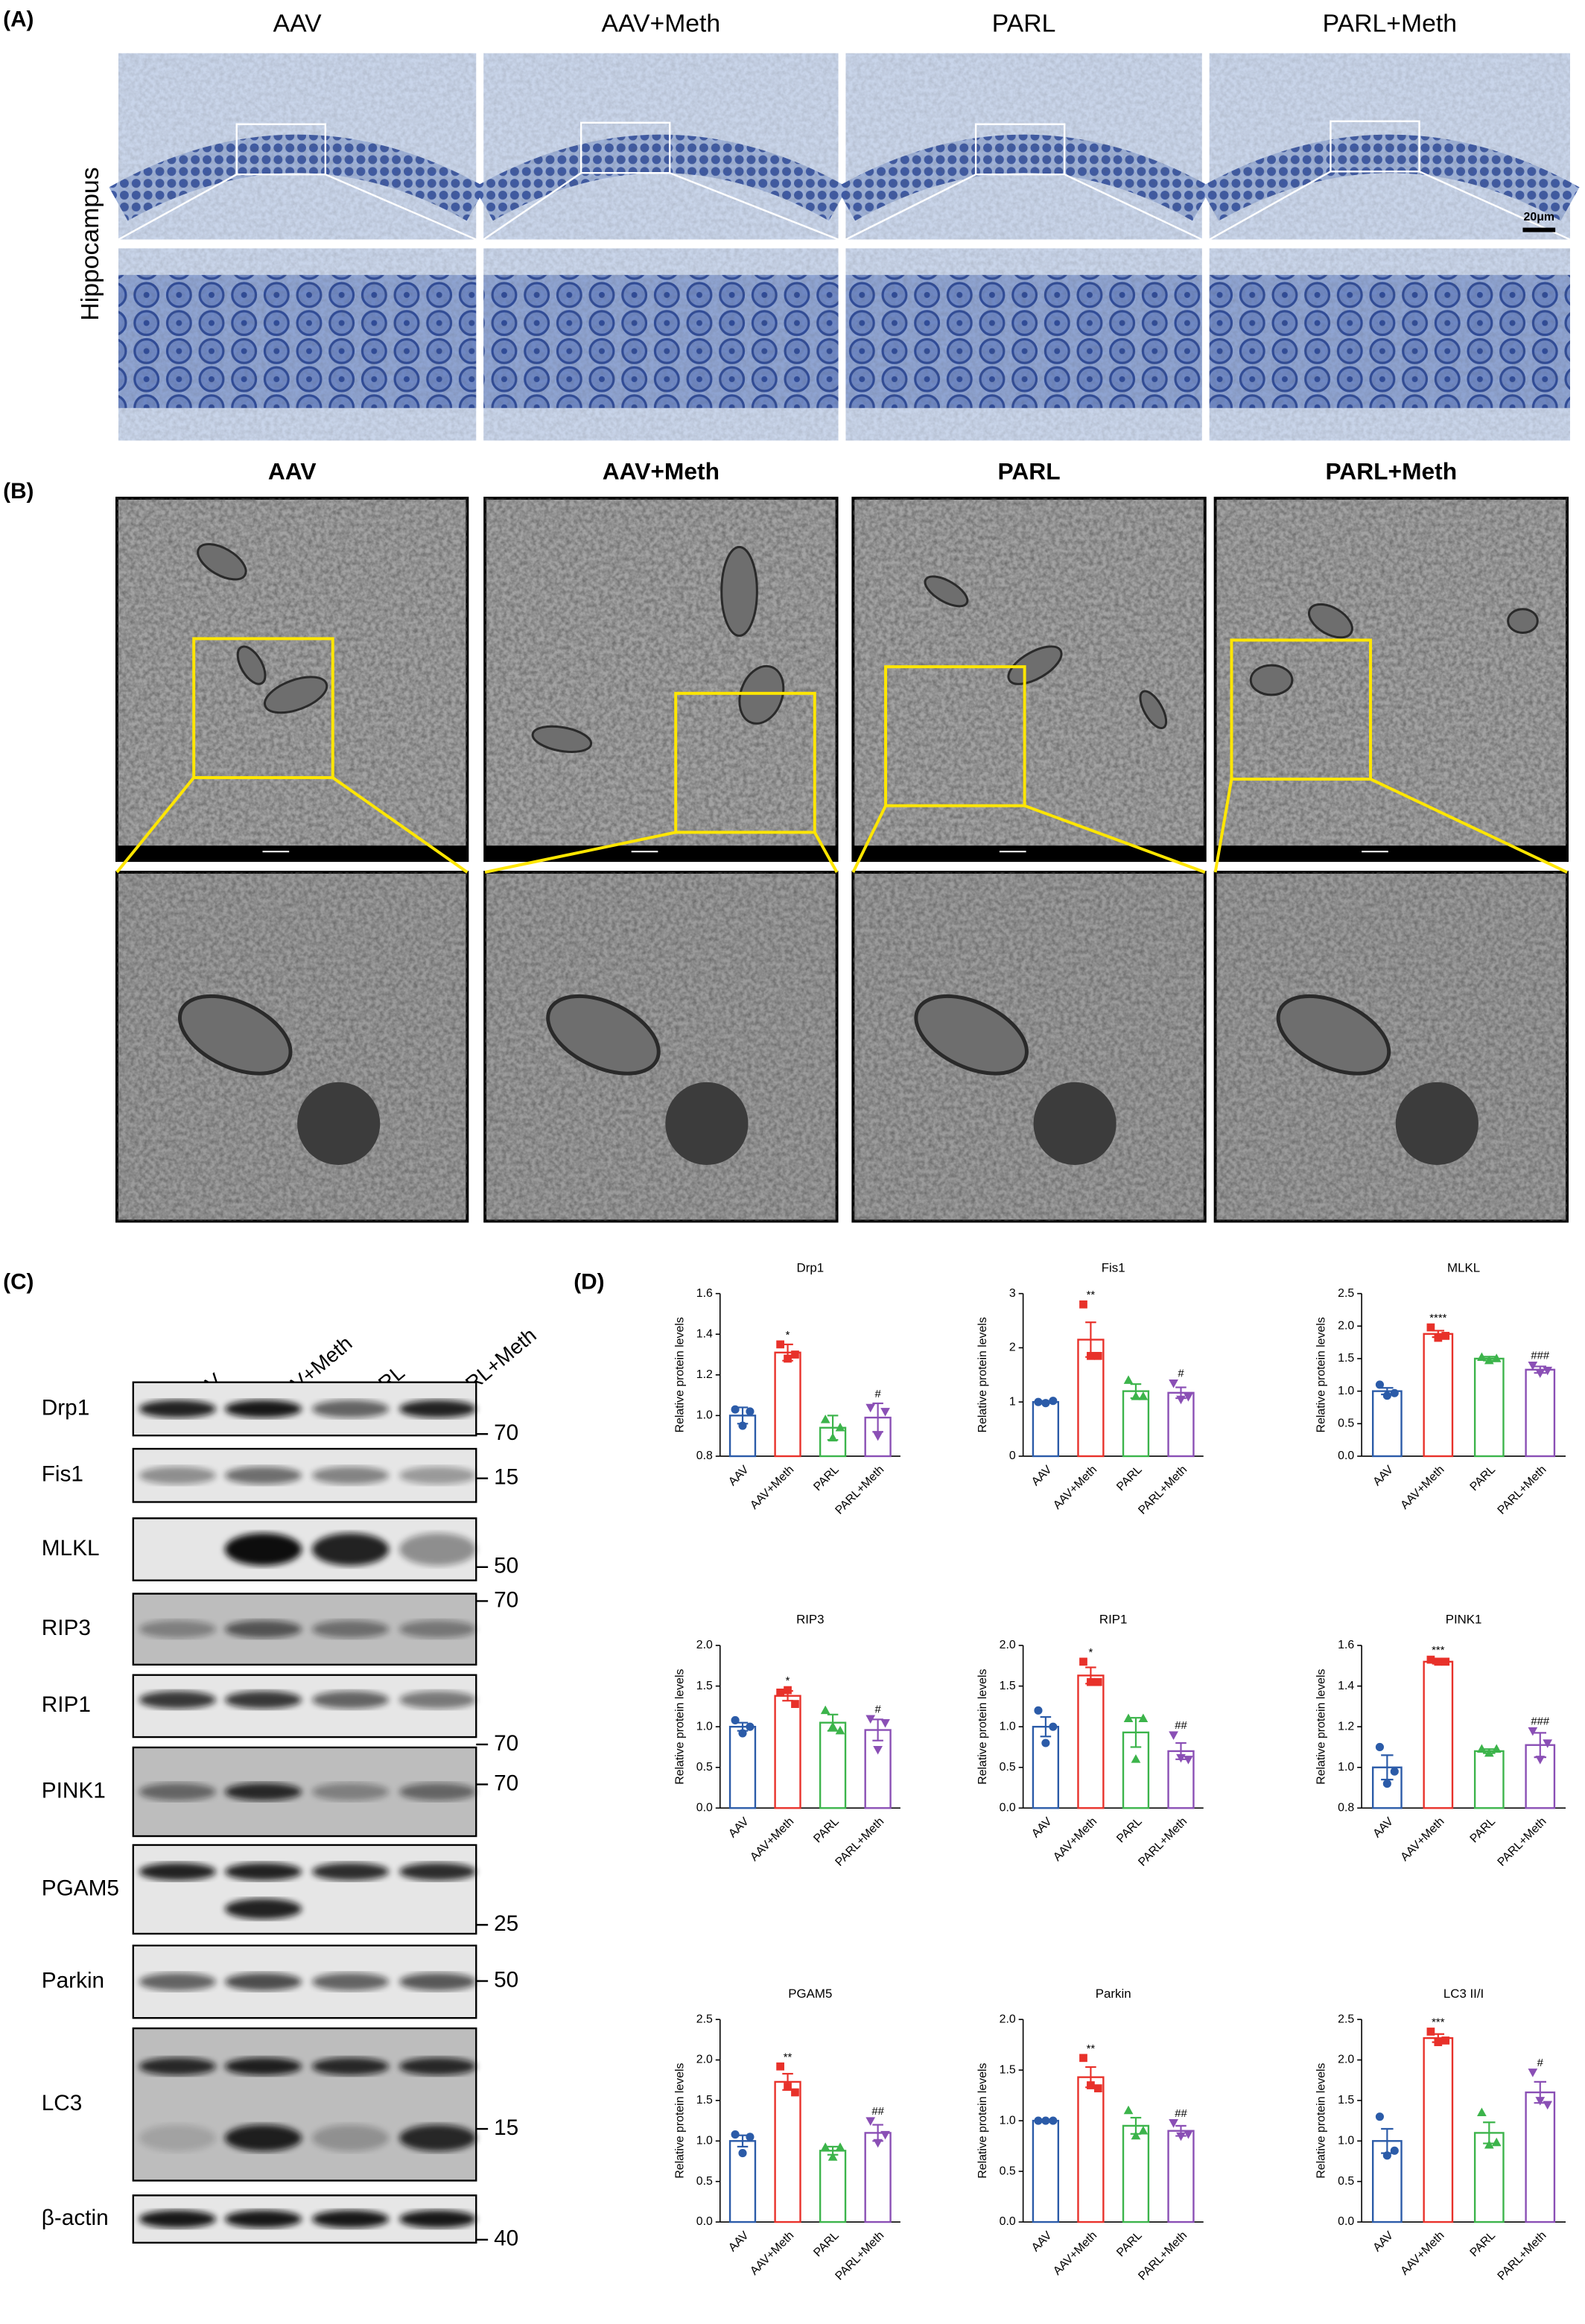  What do you see at coordinates (1012, 1402) in the screenshot?
I see `y-tick-label: 1` at bounding box center [1012, 1402].